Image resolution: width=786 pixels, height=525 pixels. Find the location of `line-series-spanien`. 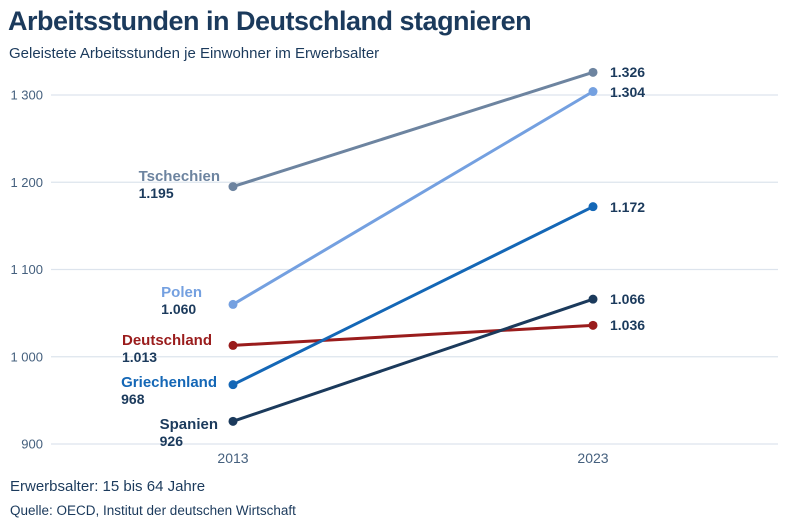

line-series-spanien is located at coordinates (413, 360).